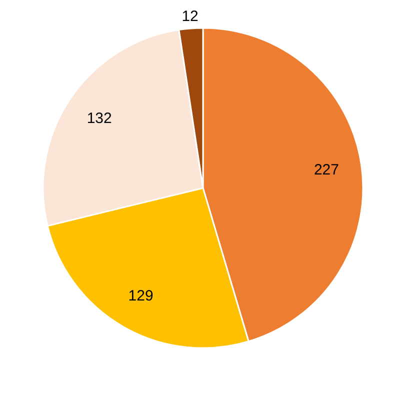 The width and height of the screenshot is (418, 418). Describe the element at coordinates (190, 16) in the screenshot. I see `data-label: 12` at that location.